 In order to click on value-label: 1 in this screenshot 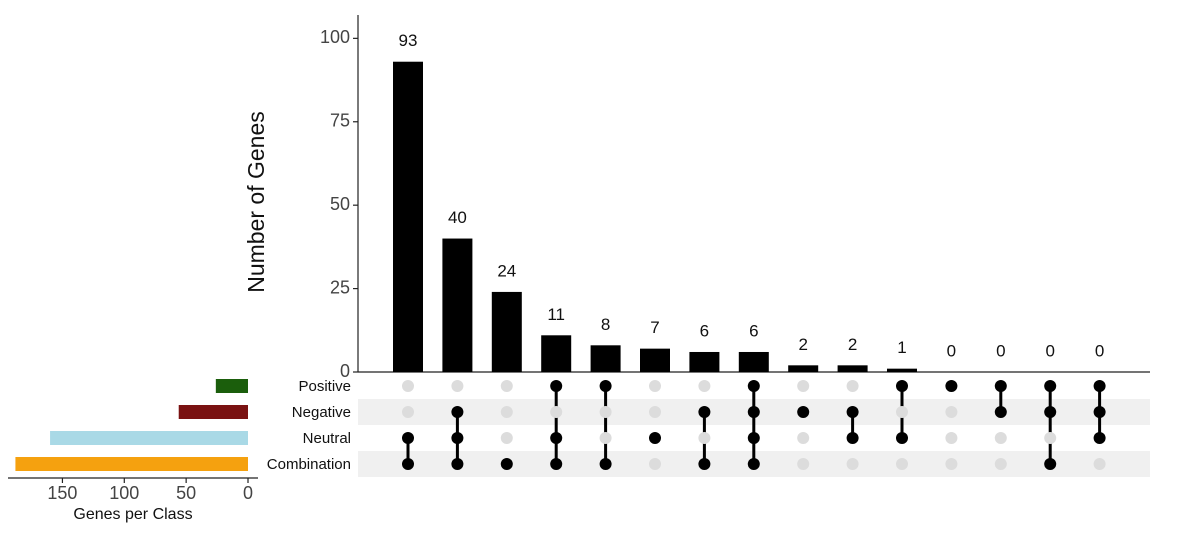, I will do `click(901, 347)`.